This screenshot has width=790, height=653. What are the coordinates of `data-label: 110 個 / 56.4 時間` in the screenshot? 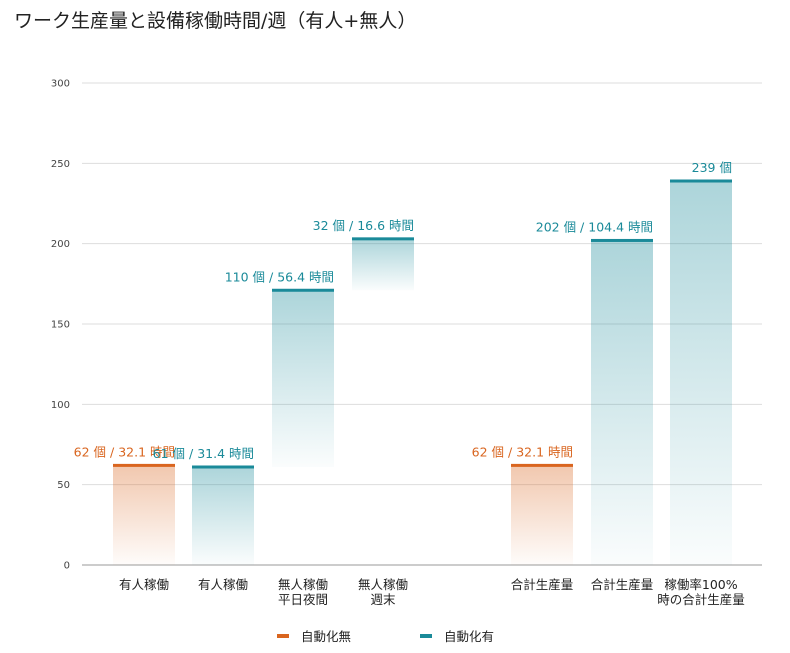 It's located at (279, 276).